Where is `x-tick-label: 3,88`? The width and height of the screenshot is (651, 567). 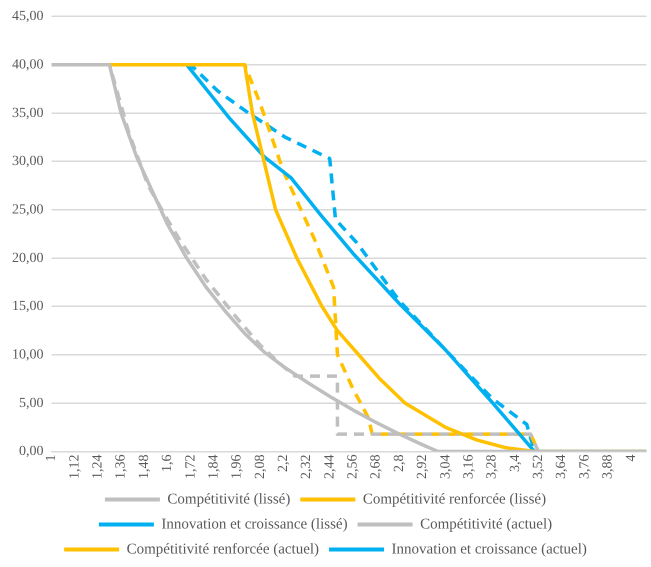 x-tick-label: 3,88 is located at coordinates (608, 466).